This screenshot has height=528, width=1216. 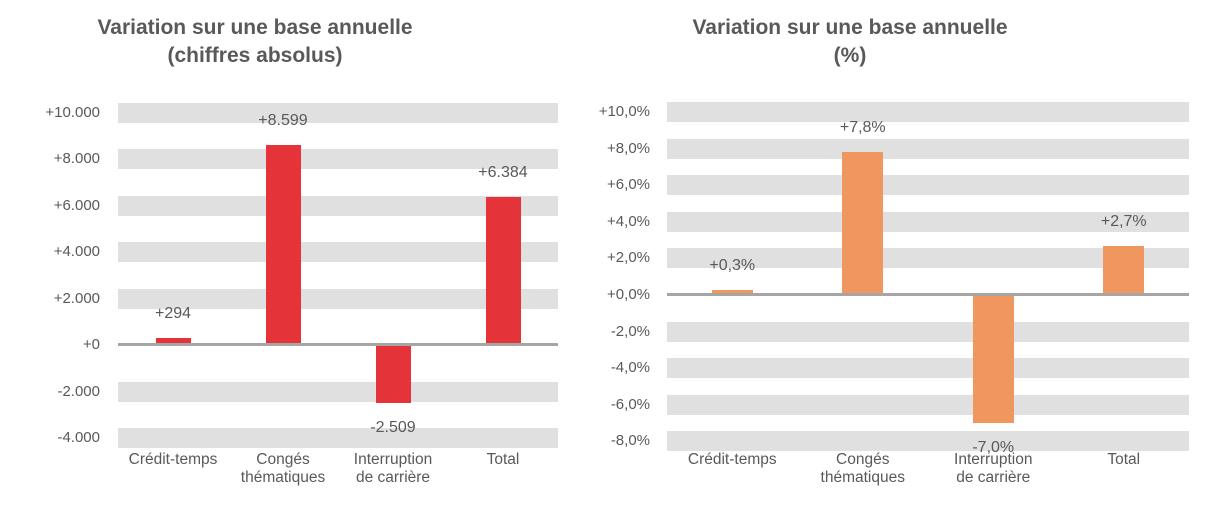 What do you see at coordinates (628, 258) in the screenshot?
I see `y-tick-label: +2,0%` at bounding box center [628, 258].